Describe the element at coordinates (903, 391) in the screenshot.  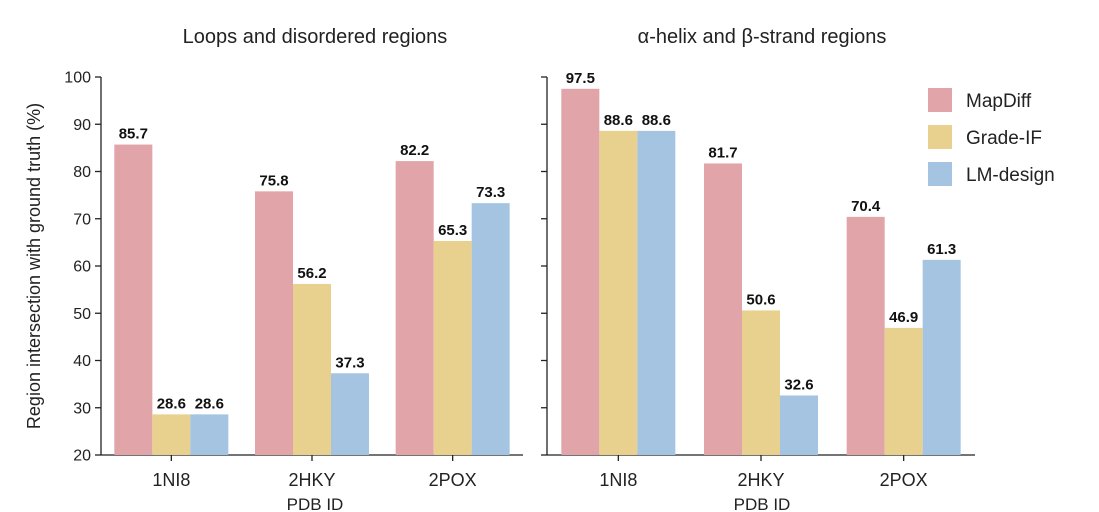
I see `right-bar-2pox-grade-if` at that location.